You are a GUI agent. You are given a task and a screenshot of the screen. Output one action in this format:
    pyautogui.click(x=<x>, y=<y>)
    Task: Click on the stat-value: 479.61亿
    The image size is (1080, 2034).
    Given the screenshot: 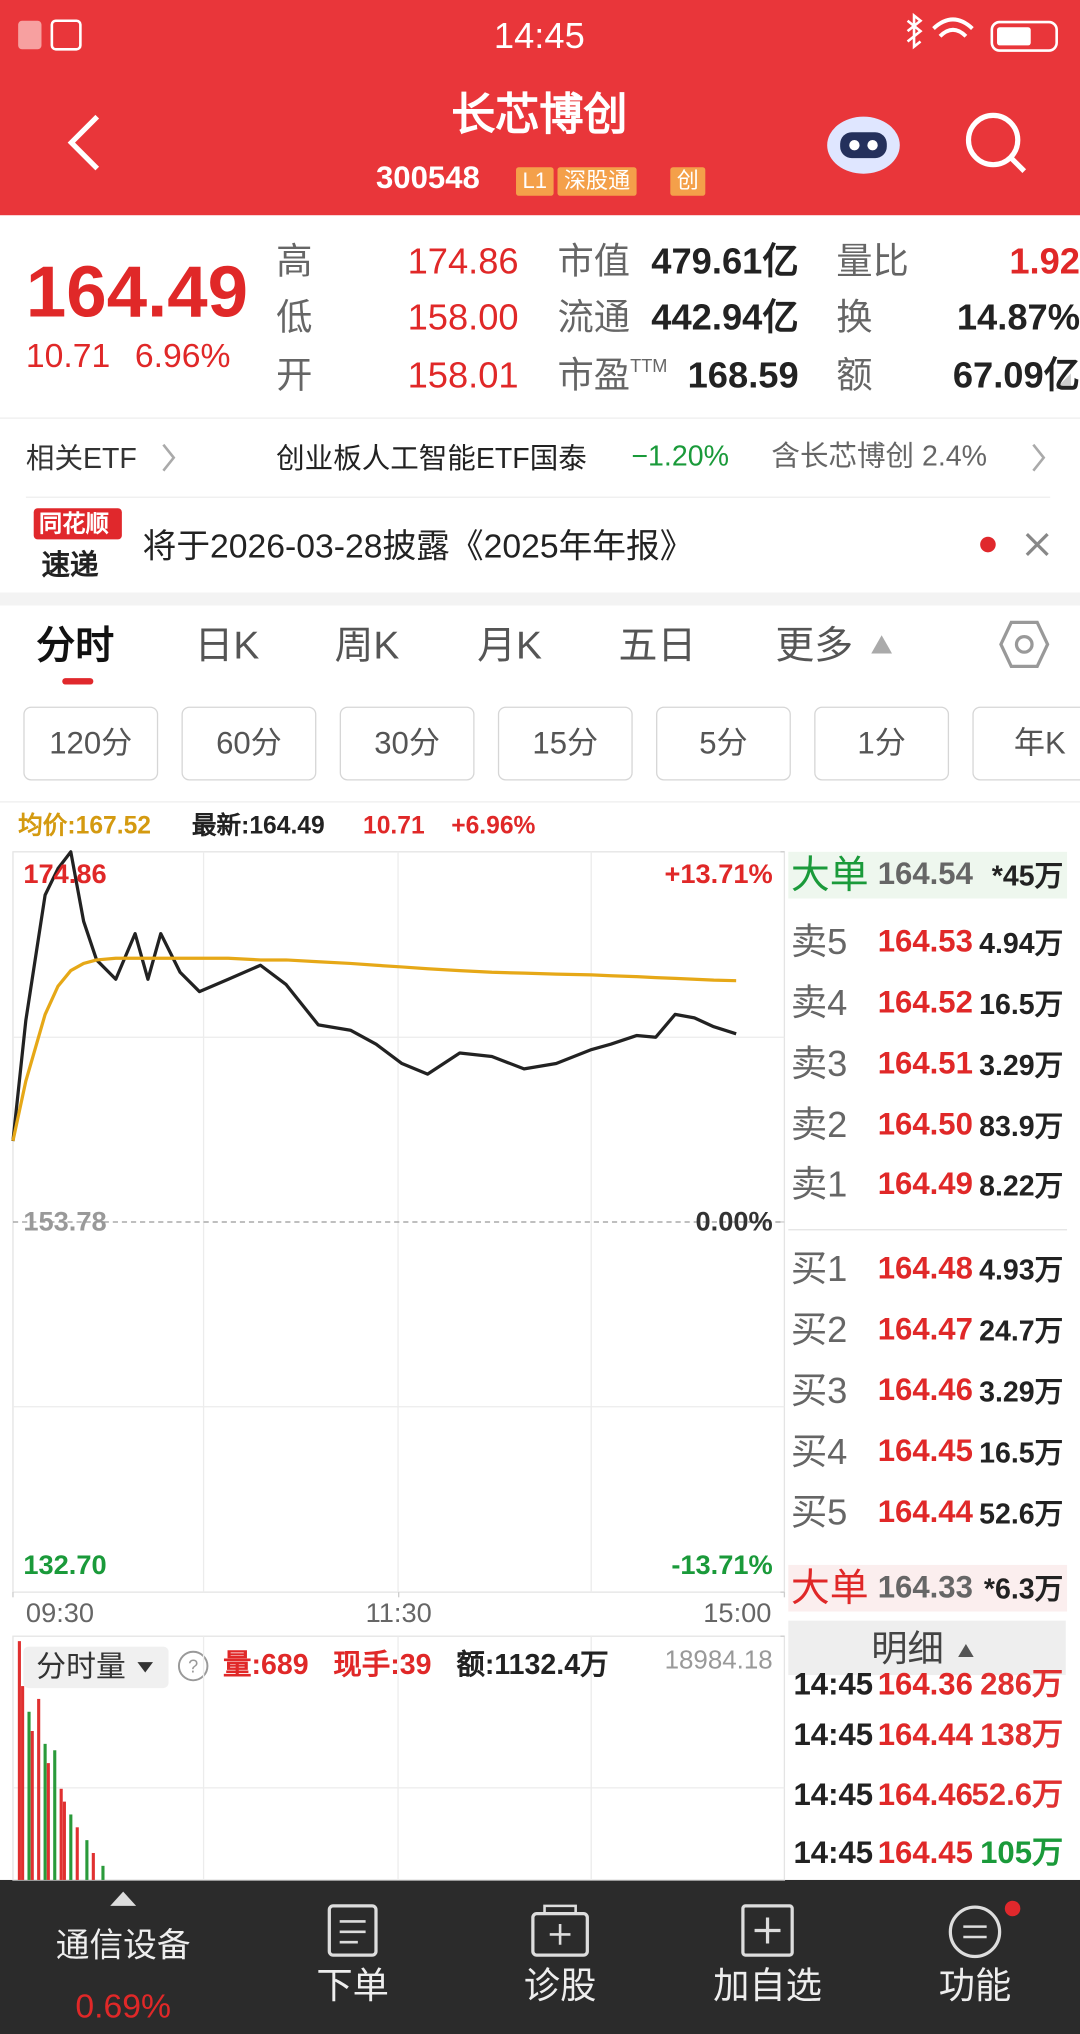 What is the action you would take?
    pyautogui.click(x=725, y=260)
    